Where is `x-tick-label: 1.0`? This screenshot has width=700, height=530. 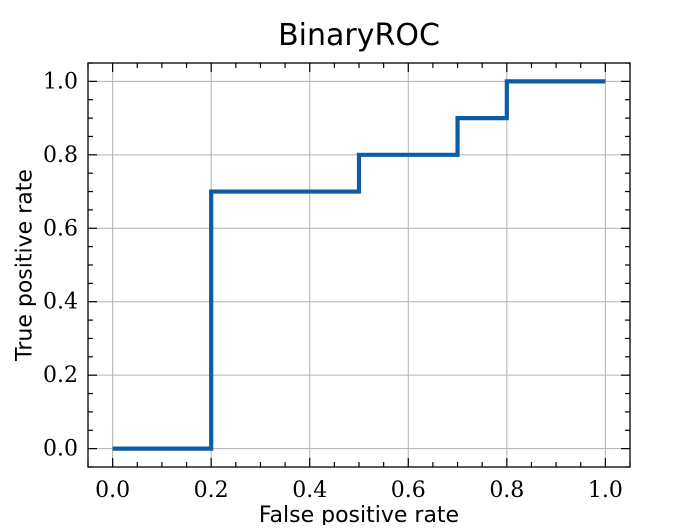
x-tick-label: 1.0 is located at coordinates (605, 490).